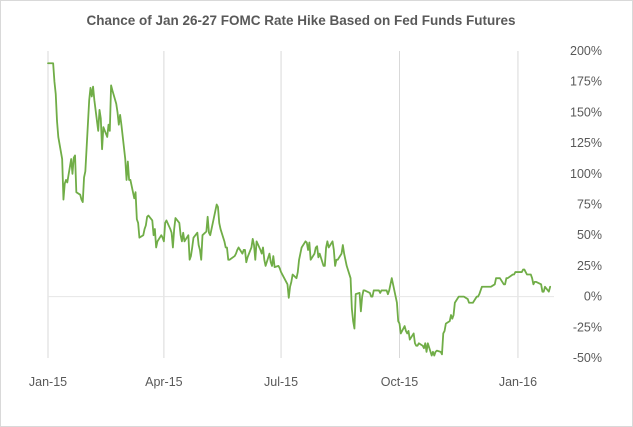 This screenshot has width=633, height=427. Describe the element at coordinates (586, 51) in the screenshot. I see `y-tick-label: 200%` at that location.